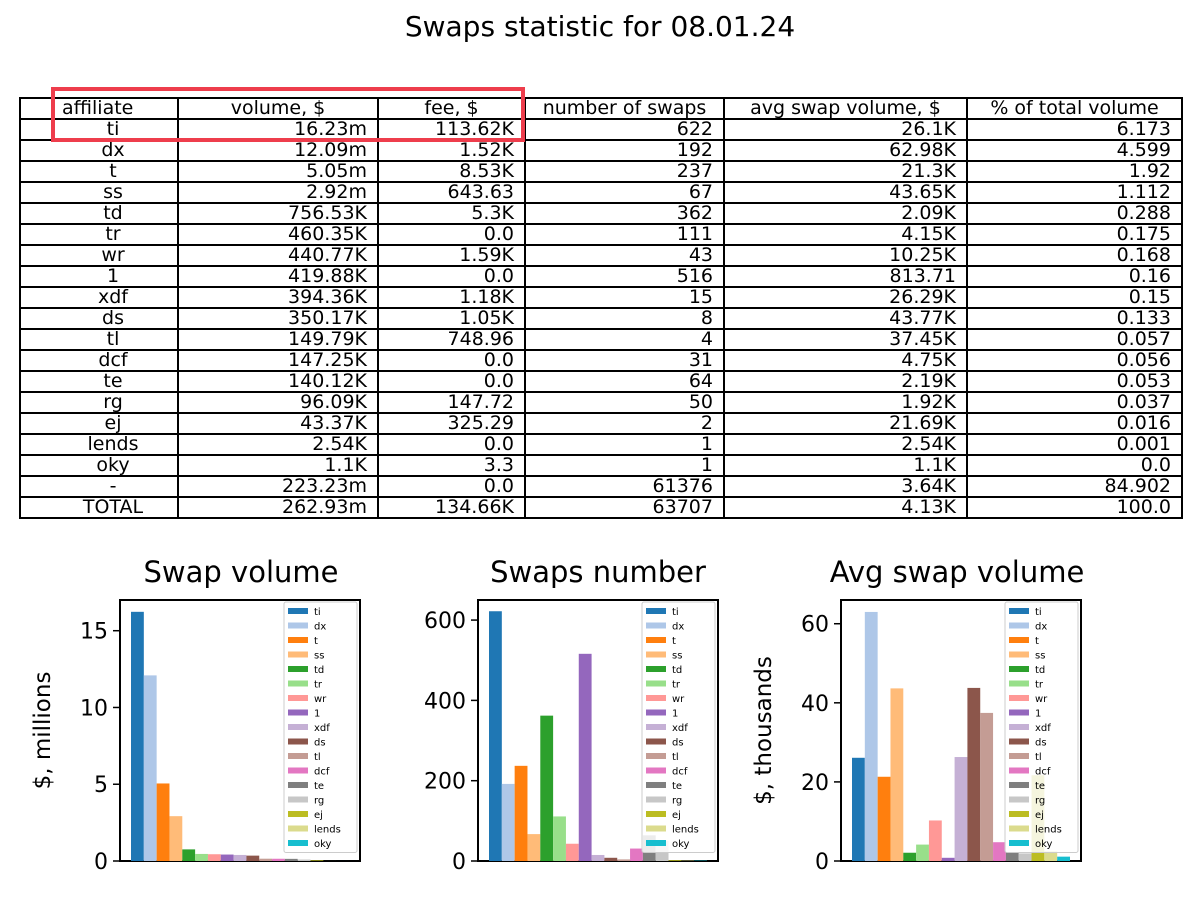 The height and width of the screenshot is (904, 1200). What do you see at coordinates (601, 444) in the screenshot?
I see `table-row: lends 2.54K 0.0 1 2.54K 0.001` at bounding box center [601, 444].